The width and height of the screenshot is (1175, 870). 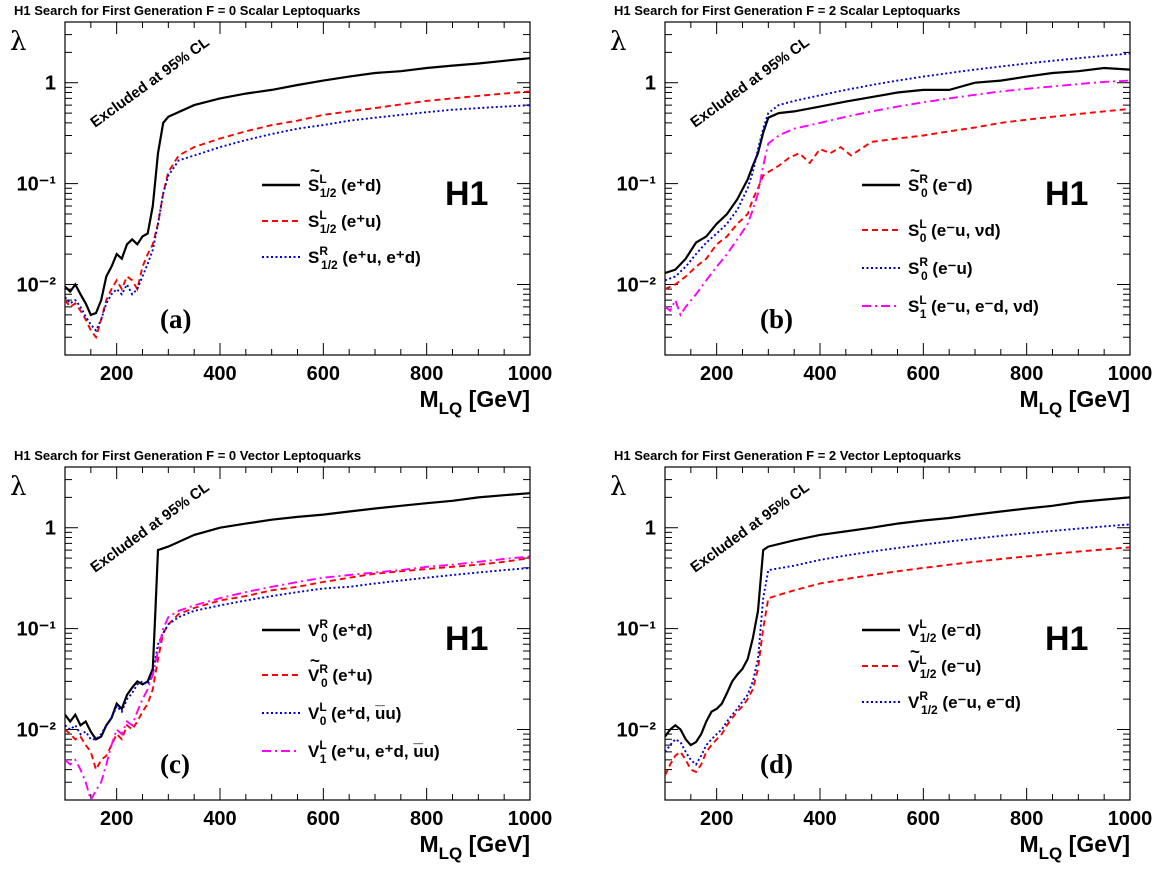 What do you see at coordinates (344, 186) in the screenshot?
I see `legend-entry: SL 1/2 (e⁺d)` at bounding box center [344, 186].